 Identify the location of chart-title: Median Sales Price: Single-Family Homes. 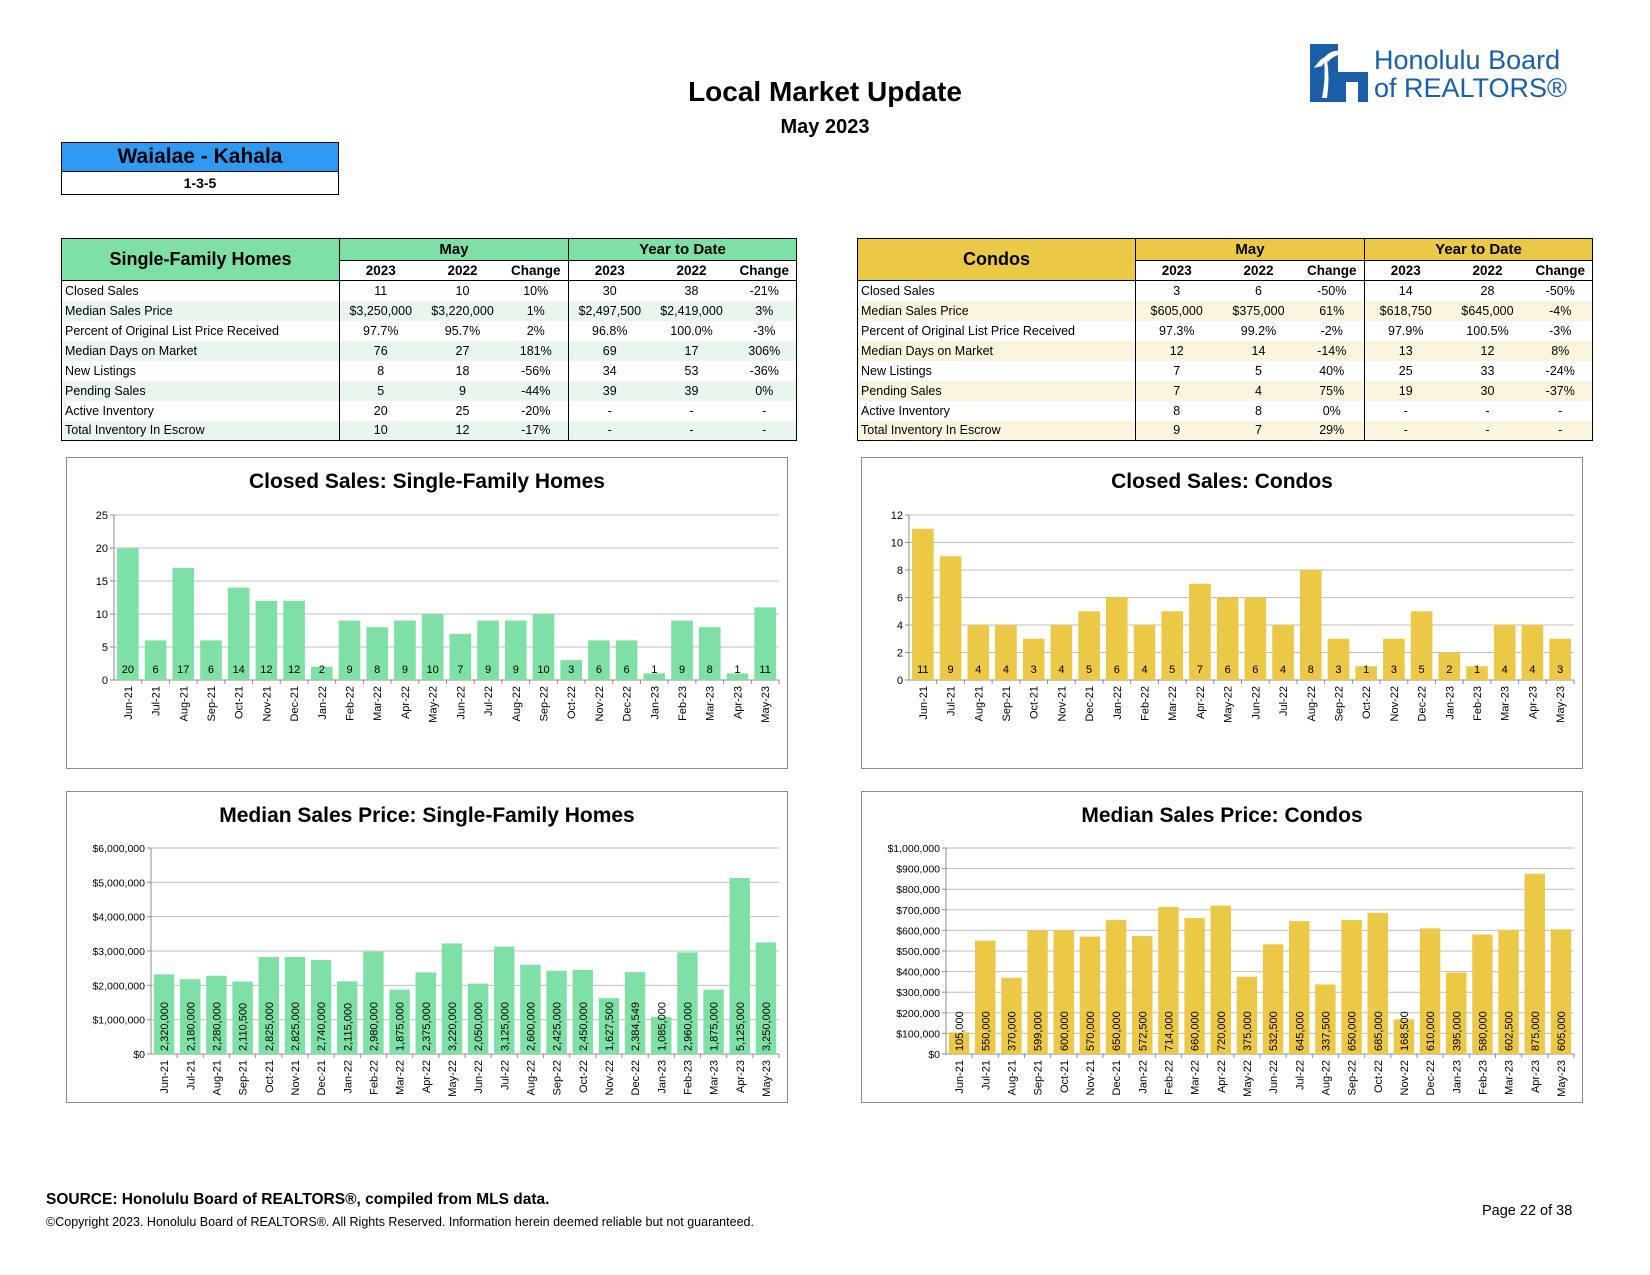
(427, 815).